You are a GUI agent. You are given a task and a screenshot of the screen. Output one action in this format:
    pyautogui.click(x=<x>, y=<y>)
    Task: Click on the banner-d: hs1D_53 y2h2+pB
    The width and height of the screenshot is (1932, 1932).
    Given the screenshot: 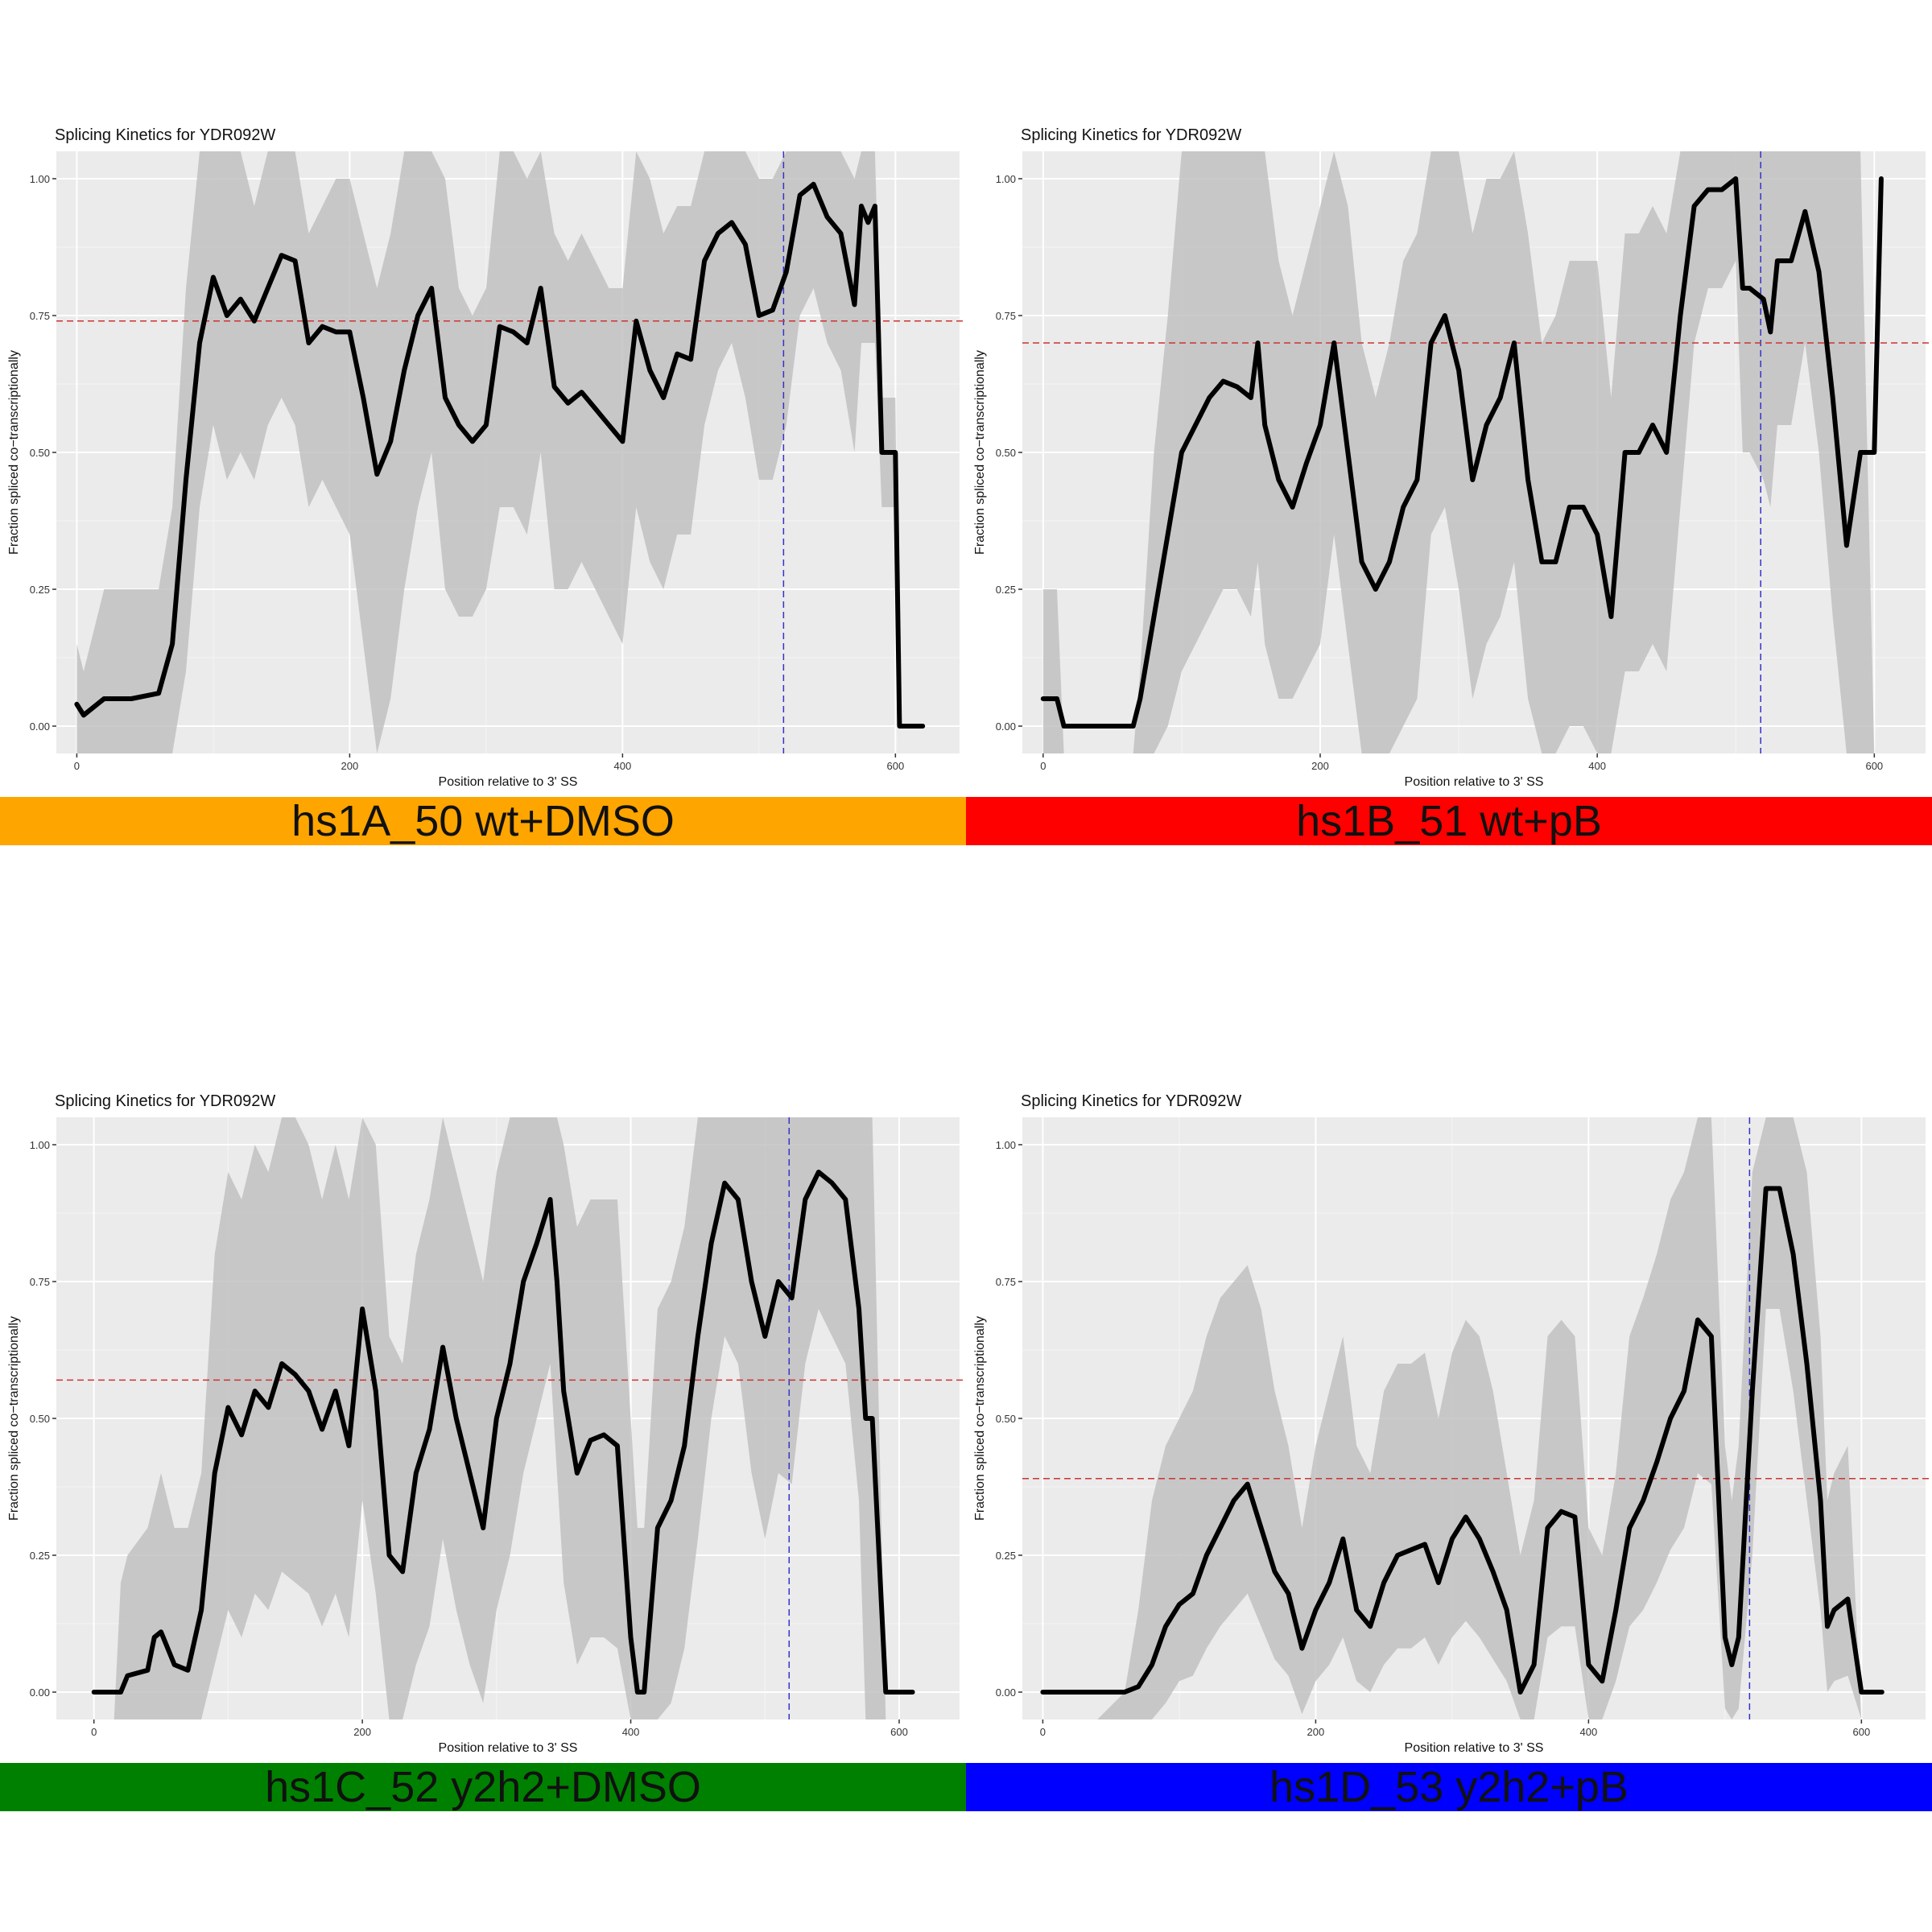 What is the action you would take?
    pyautogui.click(x=1449, y=1787)
    